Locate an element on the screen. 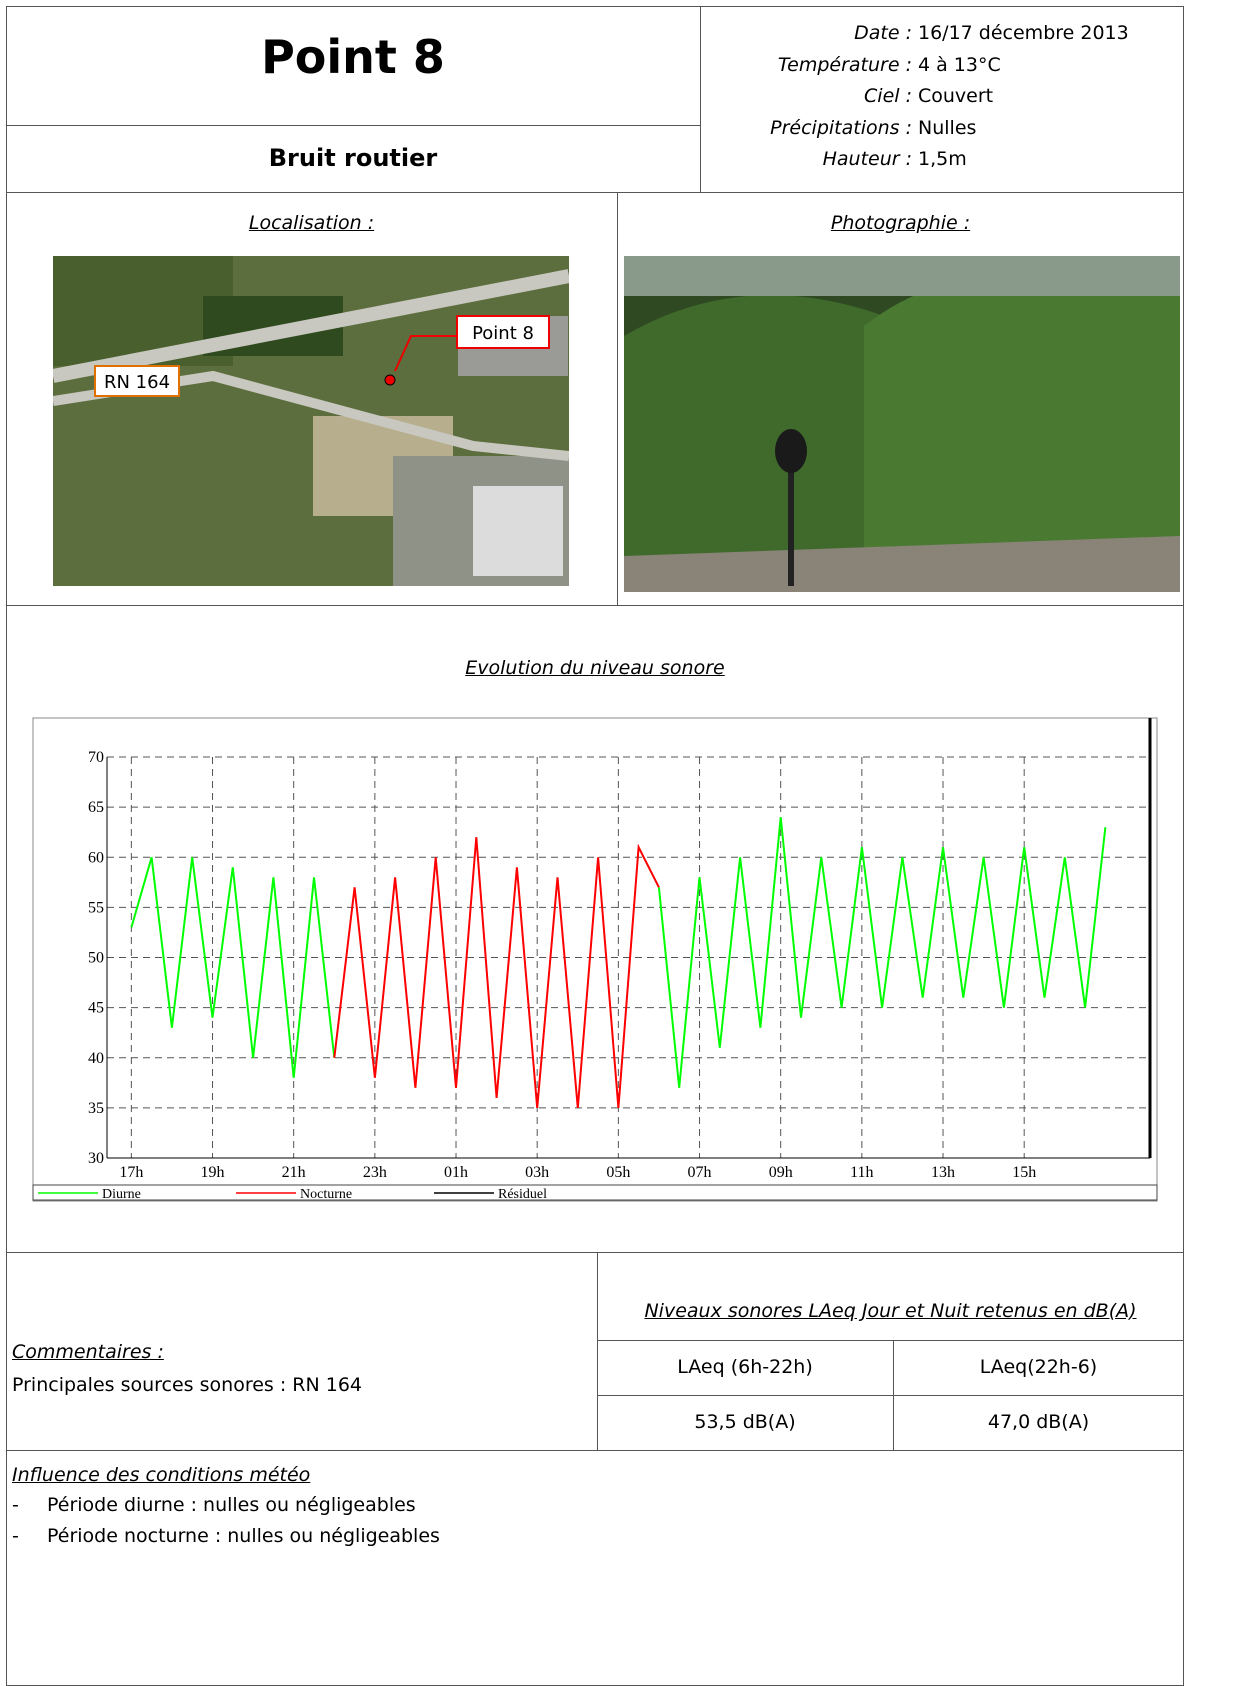 Image resolution: width=1252 pixels, height=1686 pixels. table-header: LAeq(22h-6) is located at coordinates (1038, 1367).